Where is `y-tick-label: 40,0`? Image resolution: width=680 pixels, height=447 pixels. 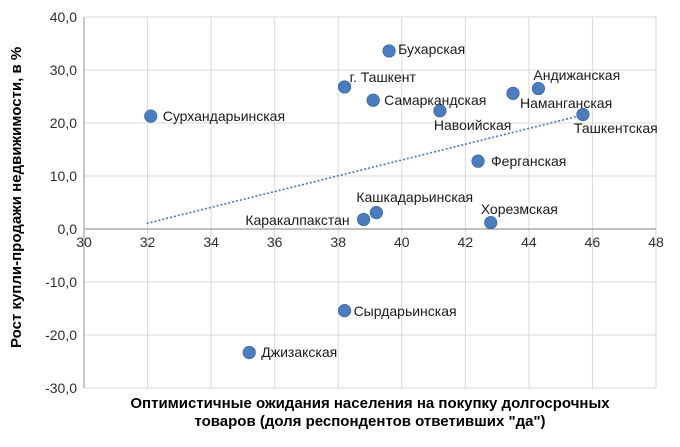 y-tick-label: 40,0 is located at coordinates (63, 17).